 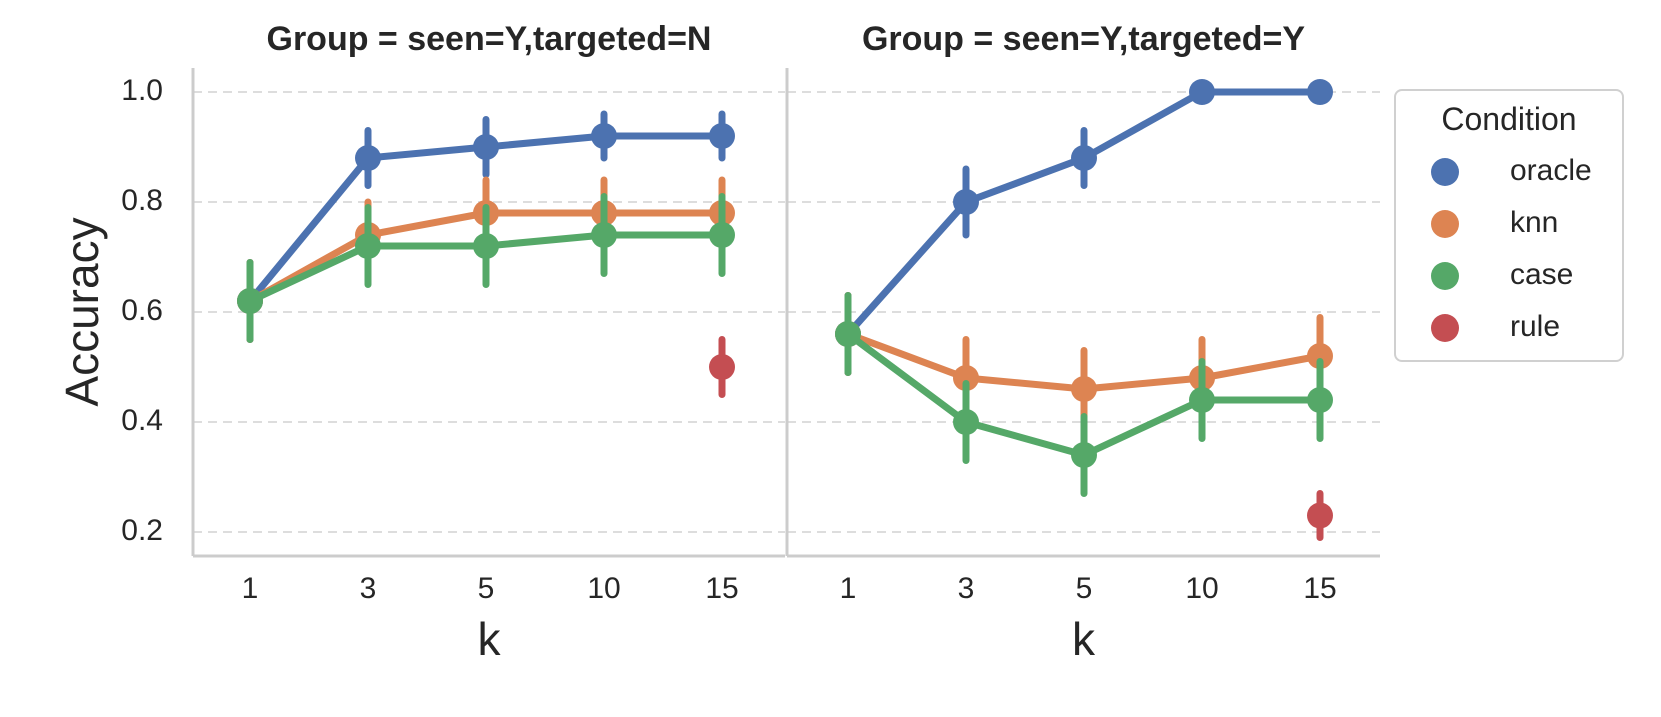 What do you see at coordinates (1445, 328) in the screenshot?
I see `legend-marker-rule` at bounding box center [1445, 328].